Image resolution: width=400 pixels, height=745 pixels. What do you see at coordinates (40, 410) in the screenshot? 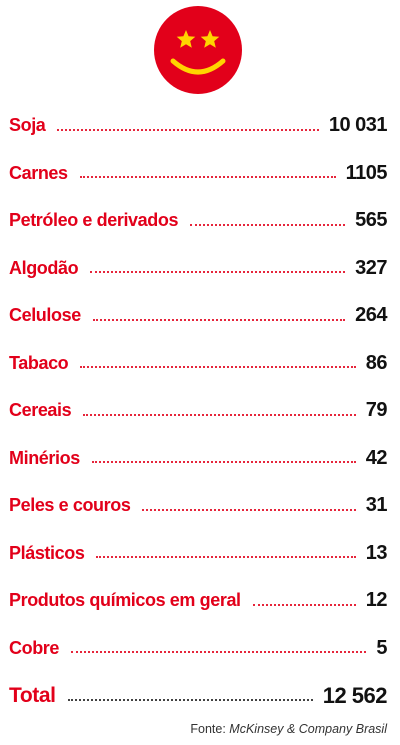
I see `item-label: Cereais` at bounding box center [40, 410].